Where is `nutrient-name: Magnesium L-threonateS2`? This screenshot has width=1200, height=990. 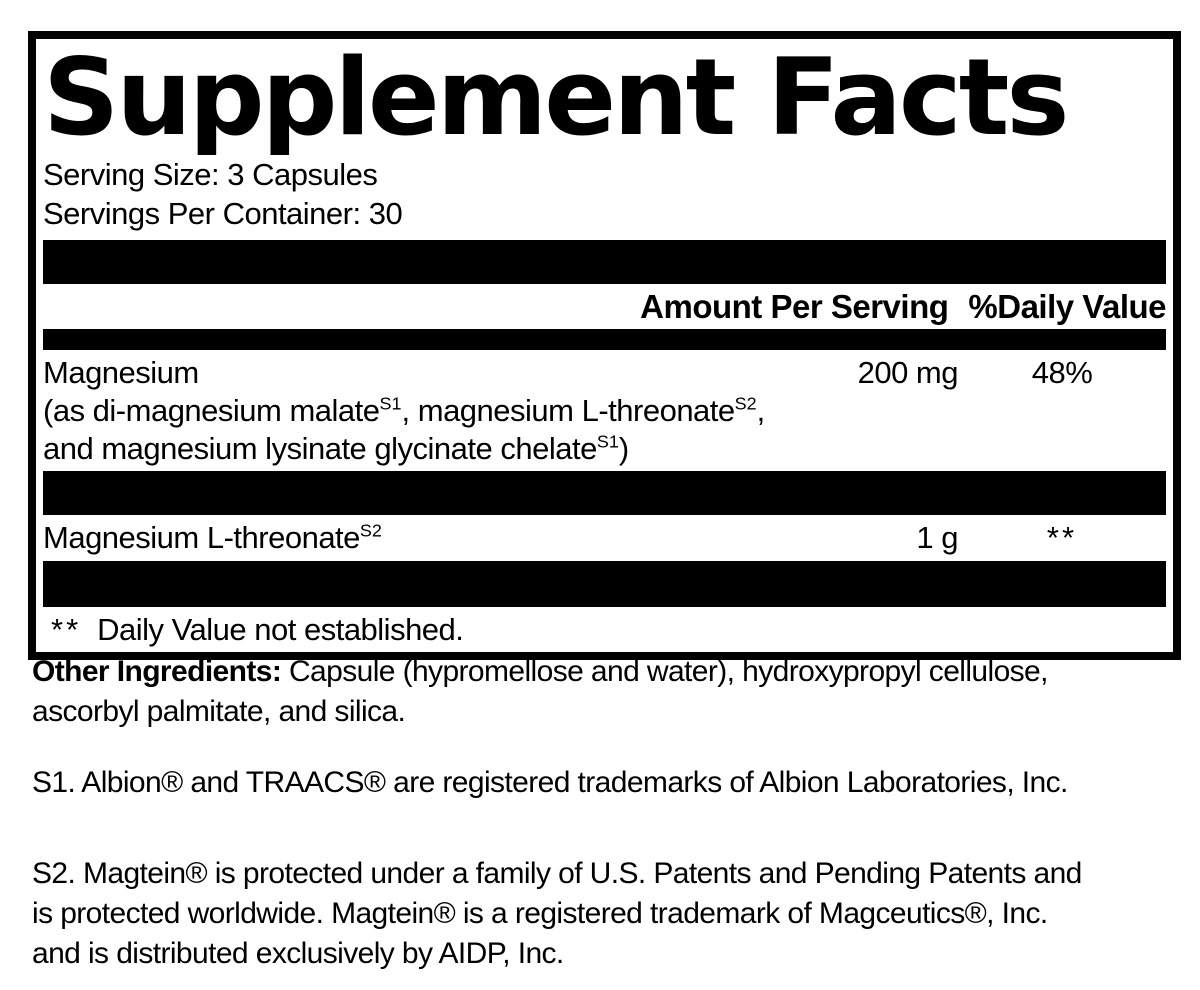 nutrient-name: Magnesium L-threonateS2 is located at coordinates (212, 537).